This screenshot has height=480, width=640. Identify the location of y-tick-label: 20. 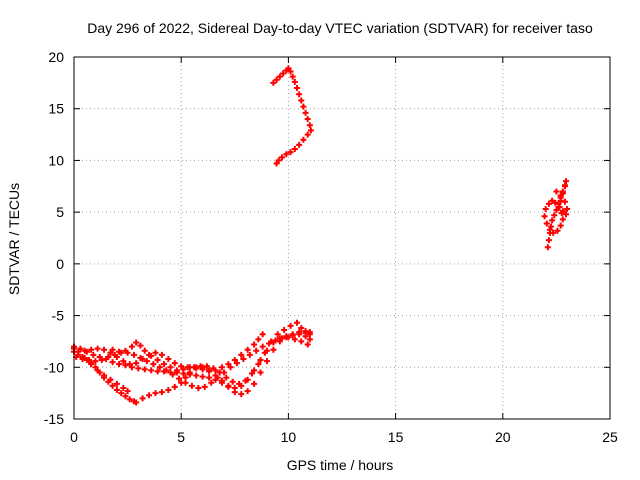
(56, 57).